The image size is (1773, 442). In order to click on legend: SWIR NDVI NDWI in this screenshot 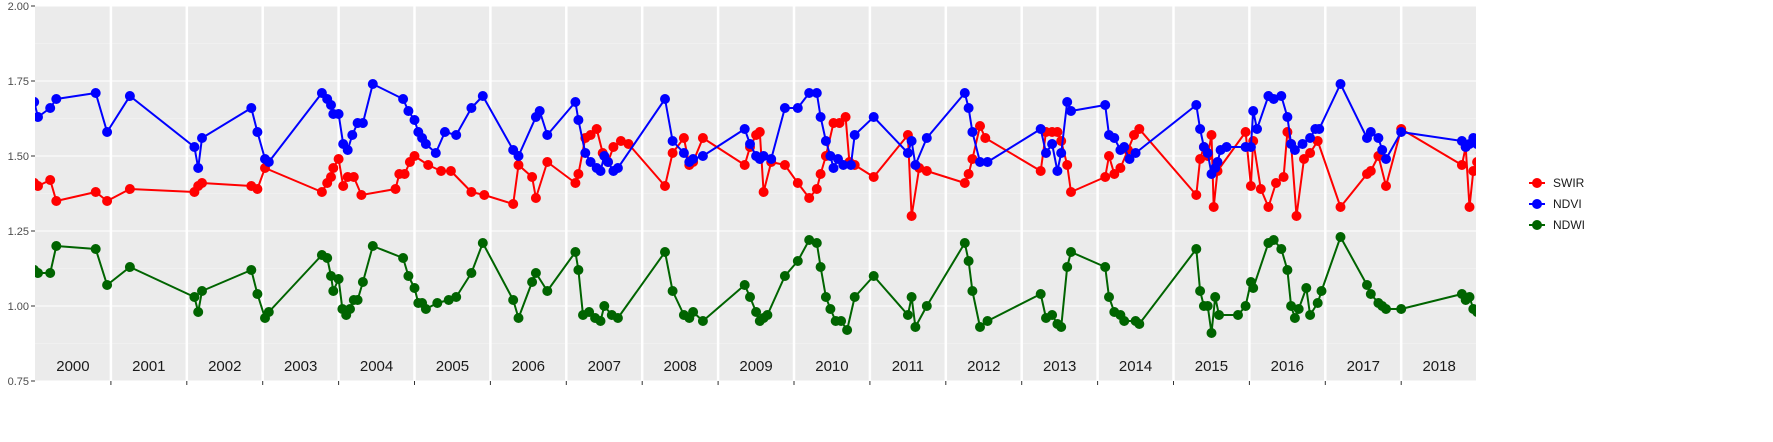, I will do `click(1557, 204)`.